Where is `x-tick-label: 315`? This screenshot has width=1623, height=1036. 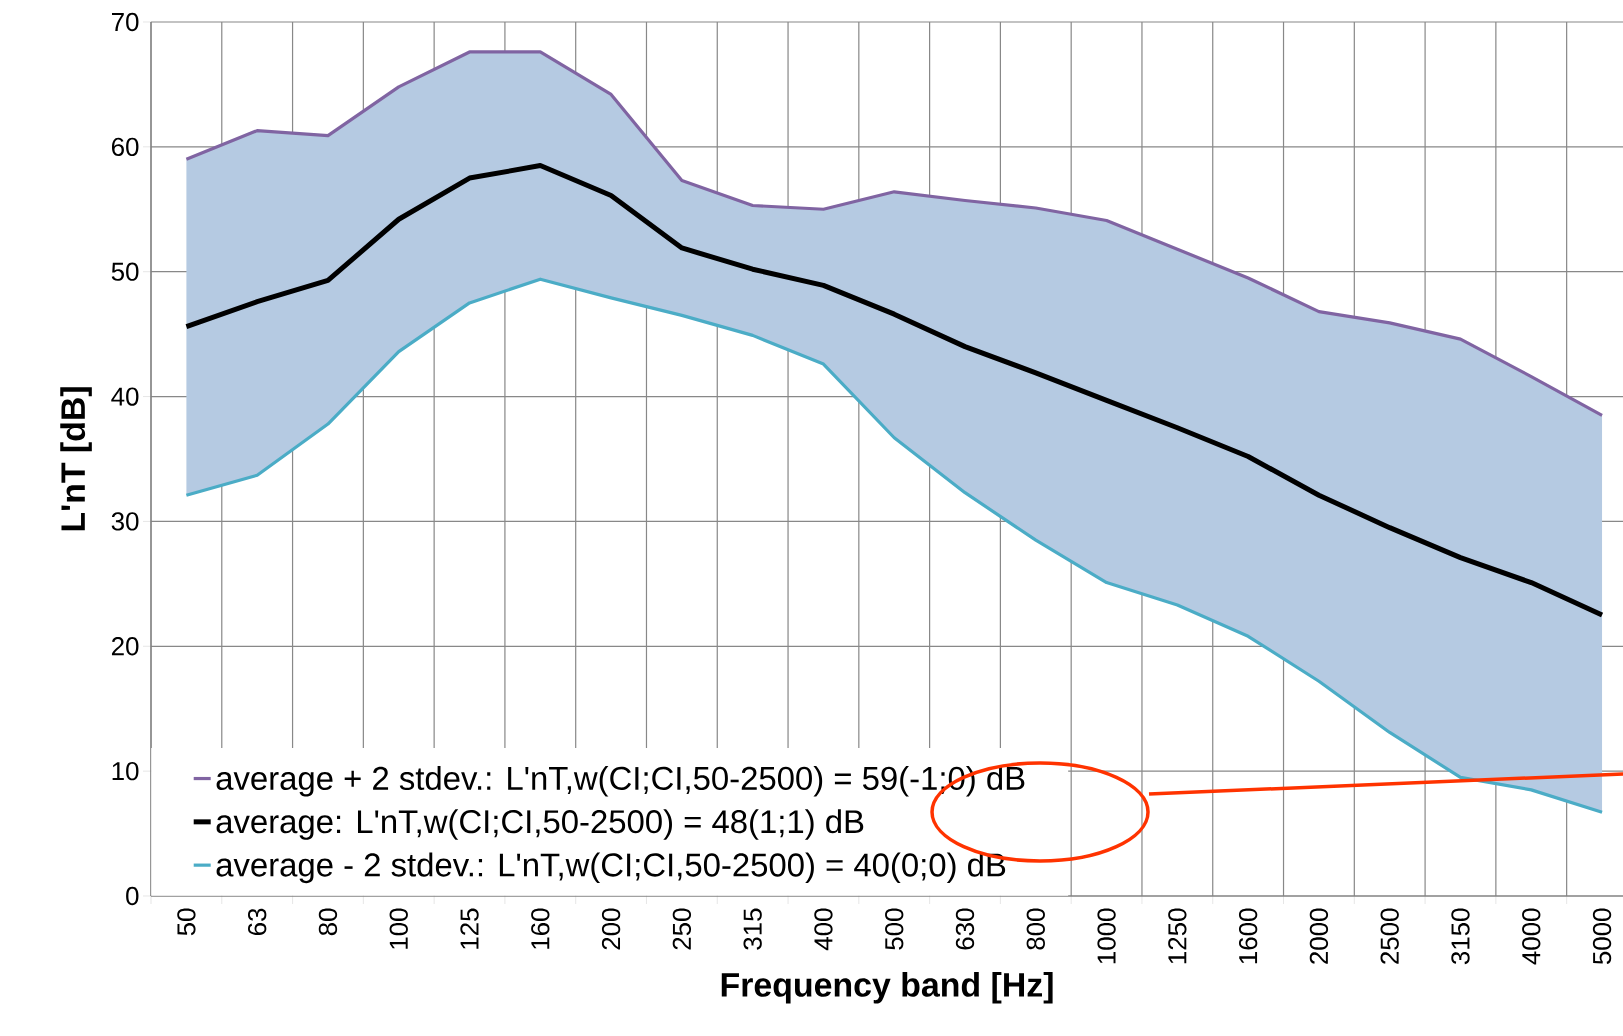 x-tick-label: 315 is located at coordinates (752, 929).